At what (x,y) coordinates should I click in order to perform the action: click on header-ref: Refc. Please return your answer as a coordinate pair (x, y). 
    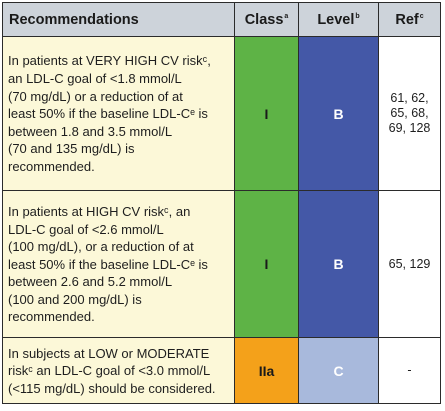
    Looking at the image, I should click on (409, 19).